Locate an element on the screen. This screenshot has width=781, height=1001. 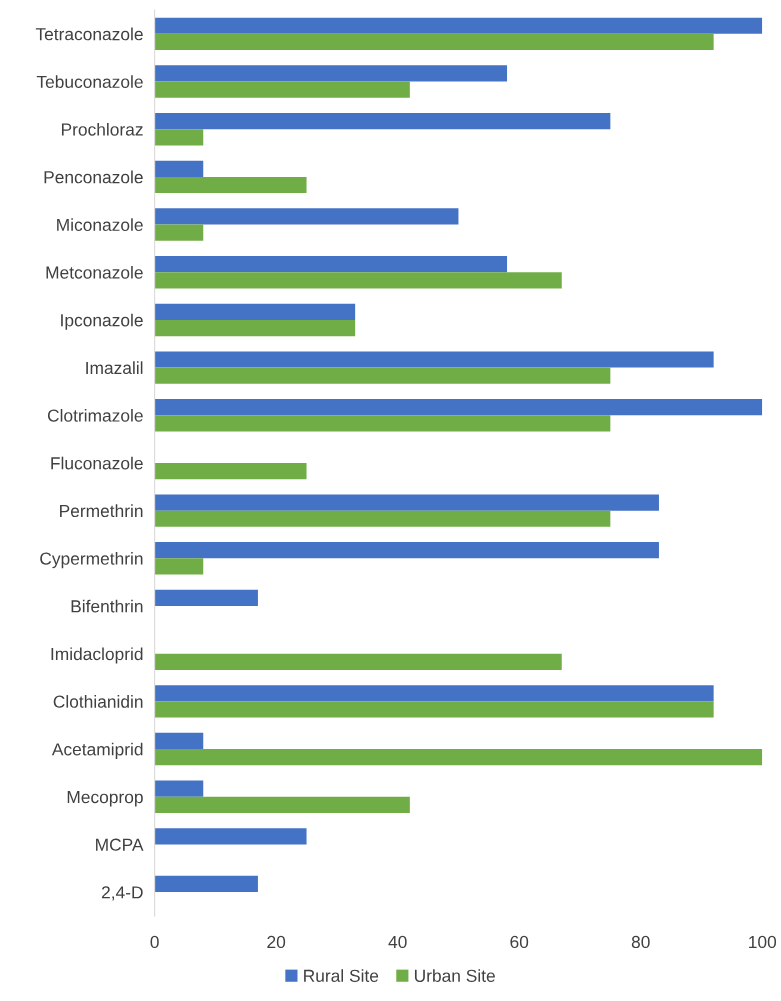
y-tick-label: Ipconazole is located at coordinates (102, 321).